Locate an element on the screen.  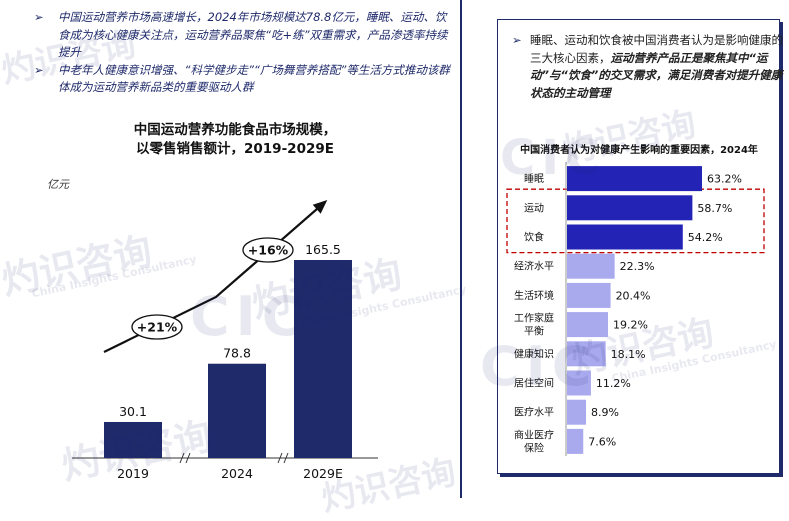
data-label: 30.1 is located at coordinates (133, 411).